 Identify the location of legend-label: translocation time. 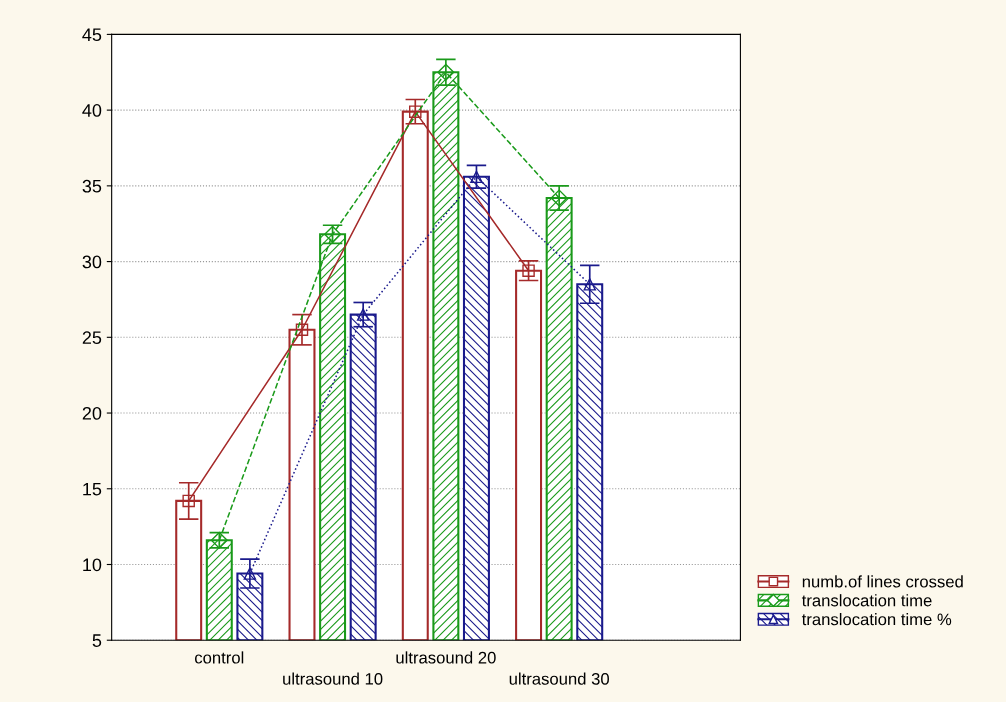
(866, 600).